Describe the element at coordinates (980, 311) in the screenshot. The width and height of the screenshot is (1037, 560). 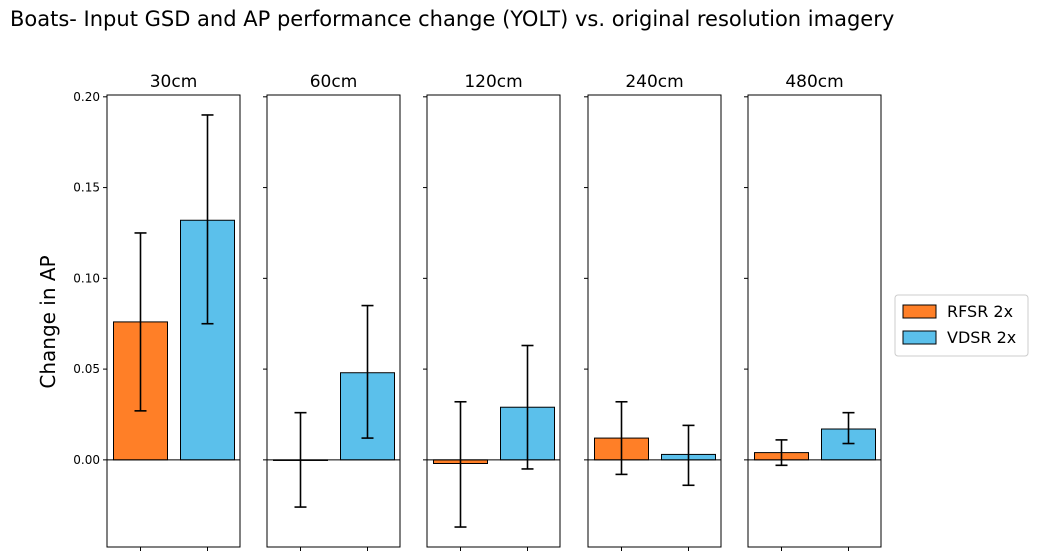
I see `legend-label: RFSR 2x` at that location.